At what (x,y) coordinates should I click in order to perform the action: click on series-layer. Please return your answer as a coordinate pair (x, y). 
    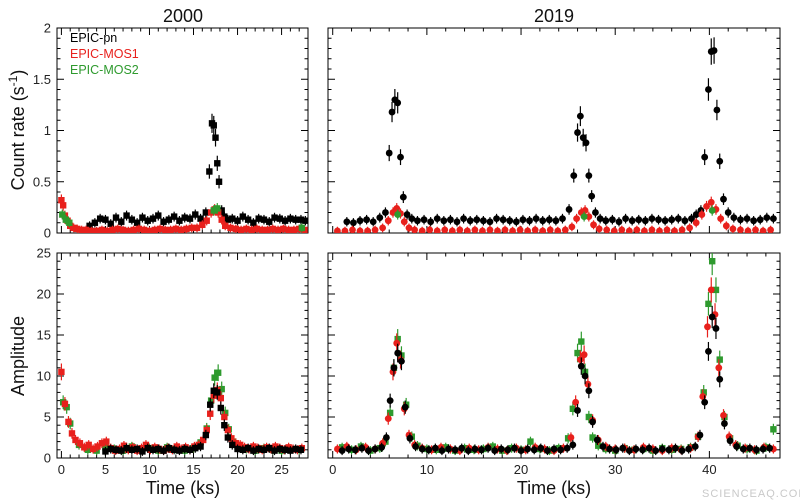
    Looking at the image, I should click on (182, 409).